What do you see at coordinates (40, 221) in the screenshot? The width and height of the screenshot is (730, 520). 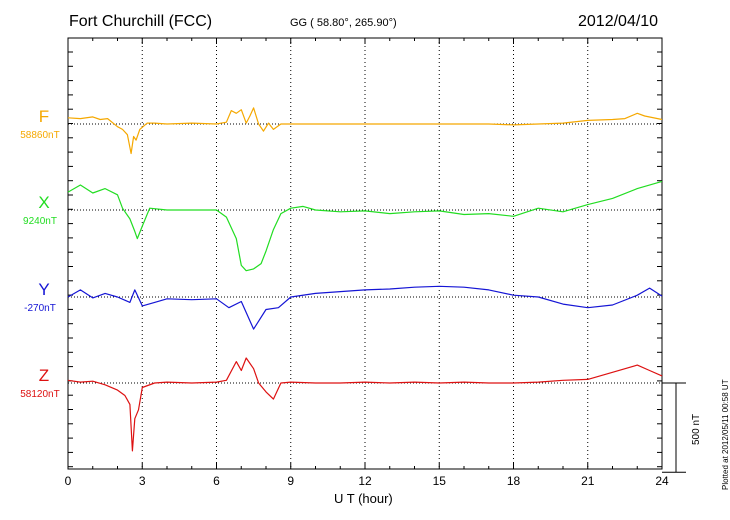 I see `component-baseline-value-x: 9240nT` at bounding box center [40, 221].